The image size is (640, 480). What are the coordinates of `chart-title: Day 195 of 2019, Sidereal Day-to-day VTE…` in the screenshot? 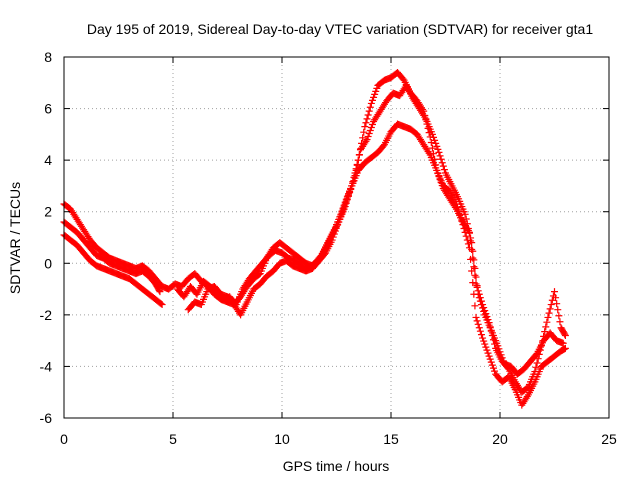 It's located at (340, 29).